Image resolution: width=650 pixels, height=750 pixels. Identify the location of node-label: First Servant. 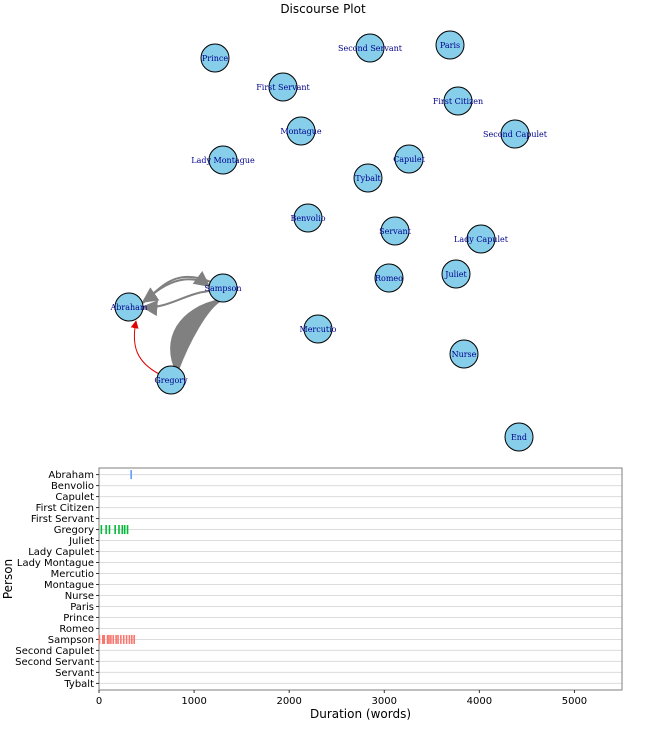
(283, 87).